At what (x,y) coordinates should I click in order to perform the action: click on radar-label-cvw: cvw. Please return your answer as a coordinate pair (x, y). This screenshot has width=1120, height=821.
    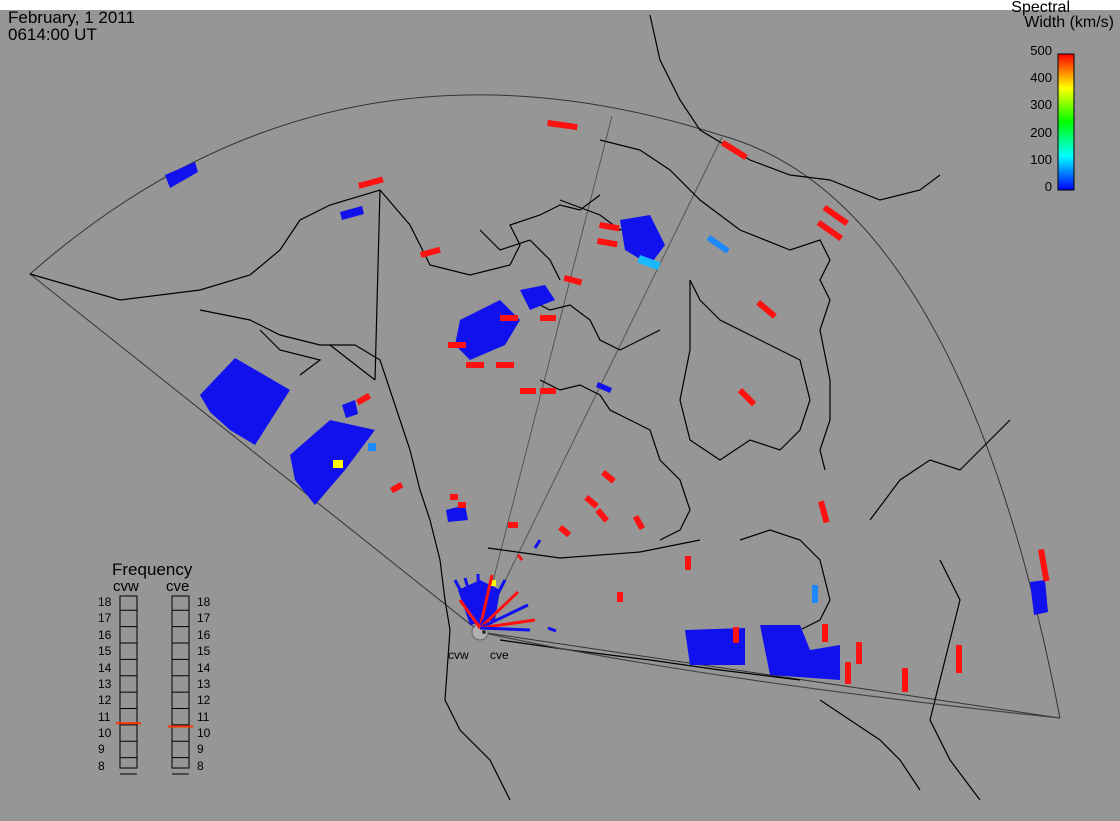
    Looking at the image, I should click on (126, 586).